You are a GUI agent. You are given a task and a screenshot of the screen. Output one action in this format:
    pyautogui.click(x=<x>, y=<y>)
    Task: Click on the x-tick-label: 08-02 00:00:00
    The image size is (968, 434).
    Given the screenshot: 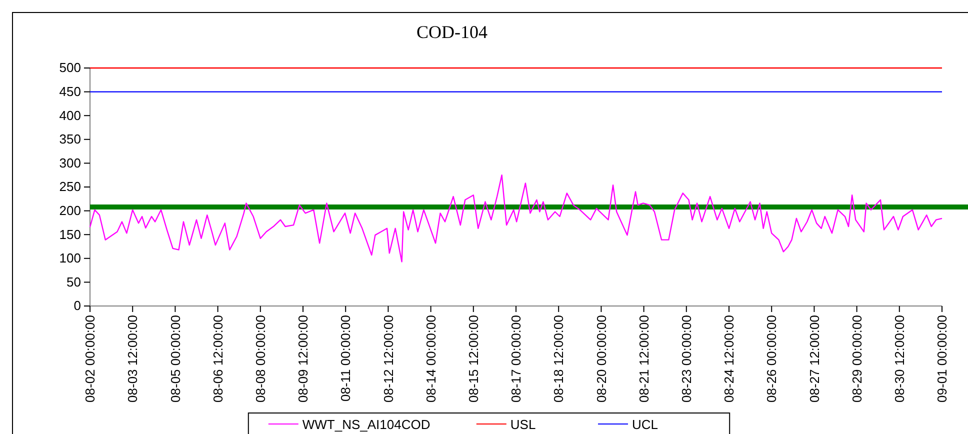 What is the action you would take?
    pyautogui.click(x=90, y=358)
    